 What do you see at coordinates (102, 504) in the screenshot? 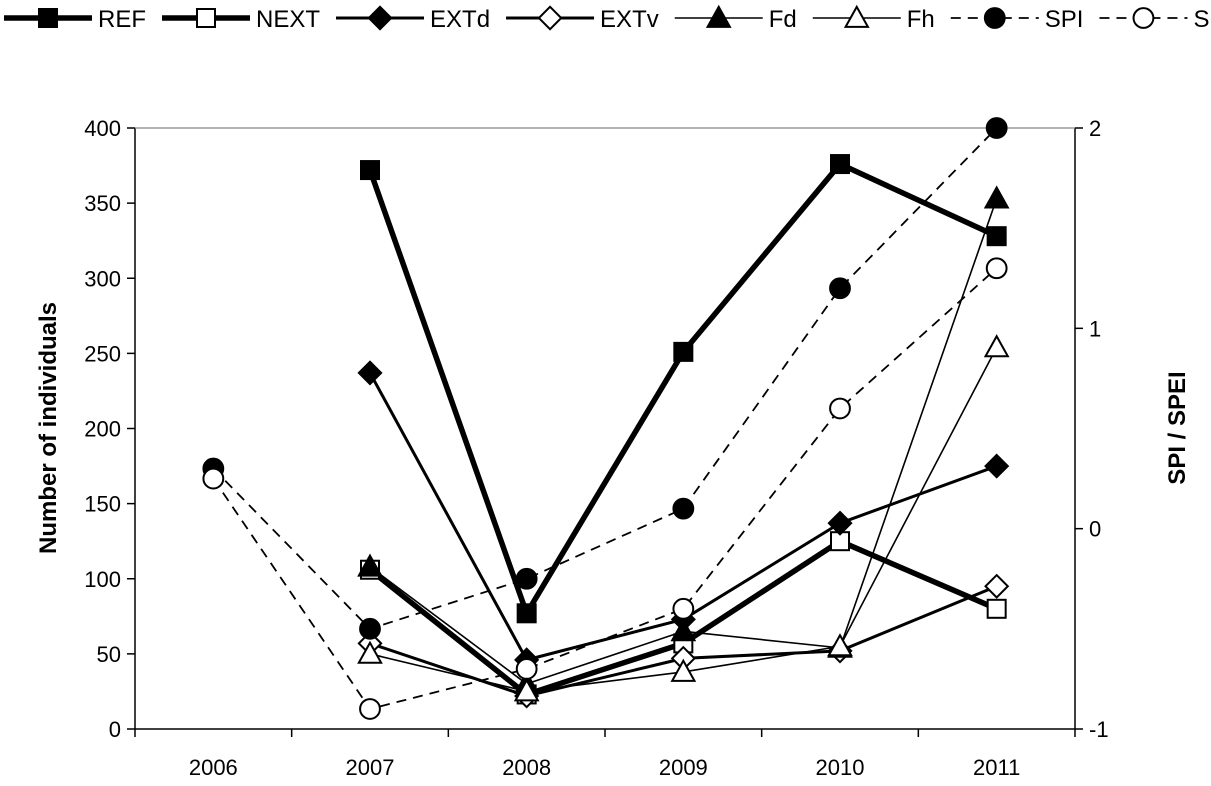
I see `y-tick-label: 150` at bounding box center [102, 504].